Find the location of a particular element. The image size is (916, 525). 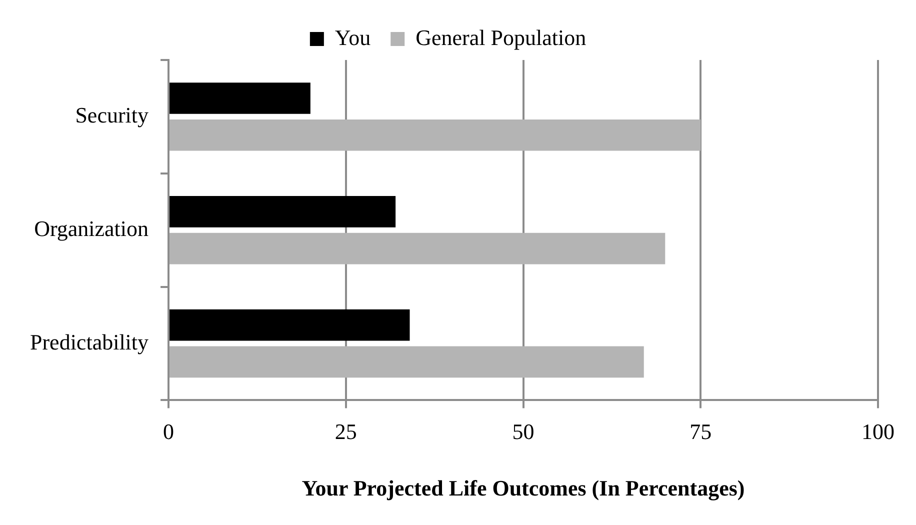

x-tick-label: 50 is located at coordinates (523, 431).